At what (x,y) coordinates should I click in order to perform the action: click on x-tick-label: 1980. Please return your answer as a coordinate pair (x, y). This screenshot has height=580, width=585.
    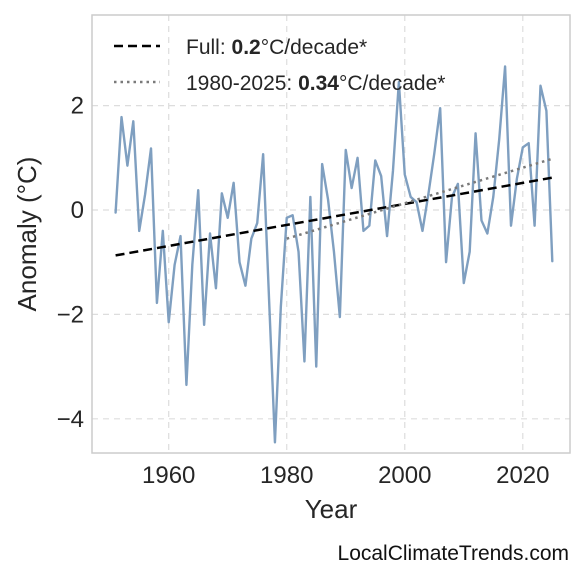
    Looking at the image, I should click on (286, 475).